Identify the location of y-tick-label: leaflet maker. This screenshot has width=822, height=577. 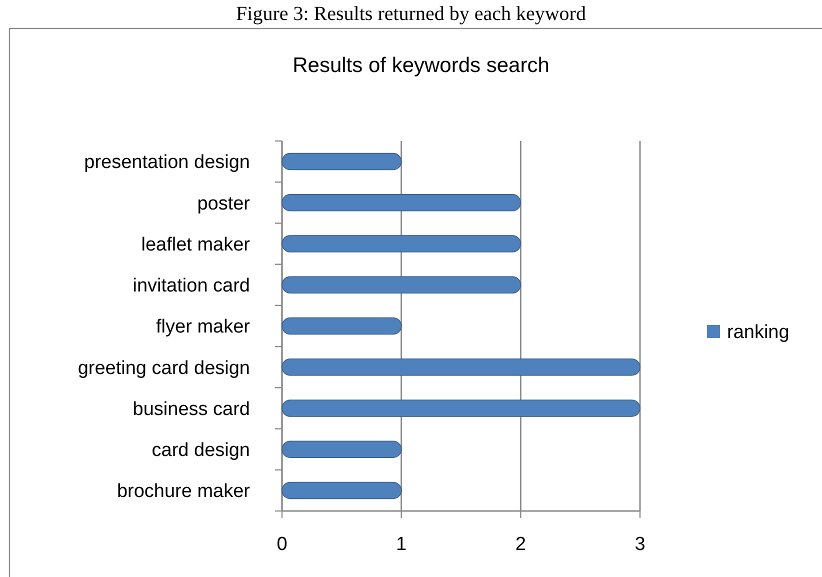
(196, 245).